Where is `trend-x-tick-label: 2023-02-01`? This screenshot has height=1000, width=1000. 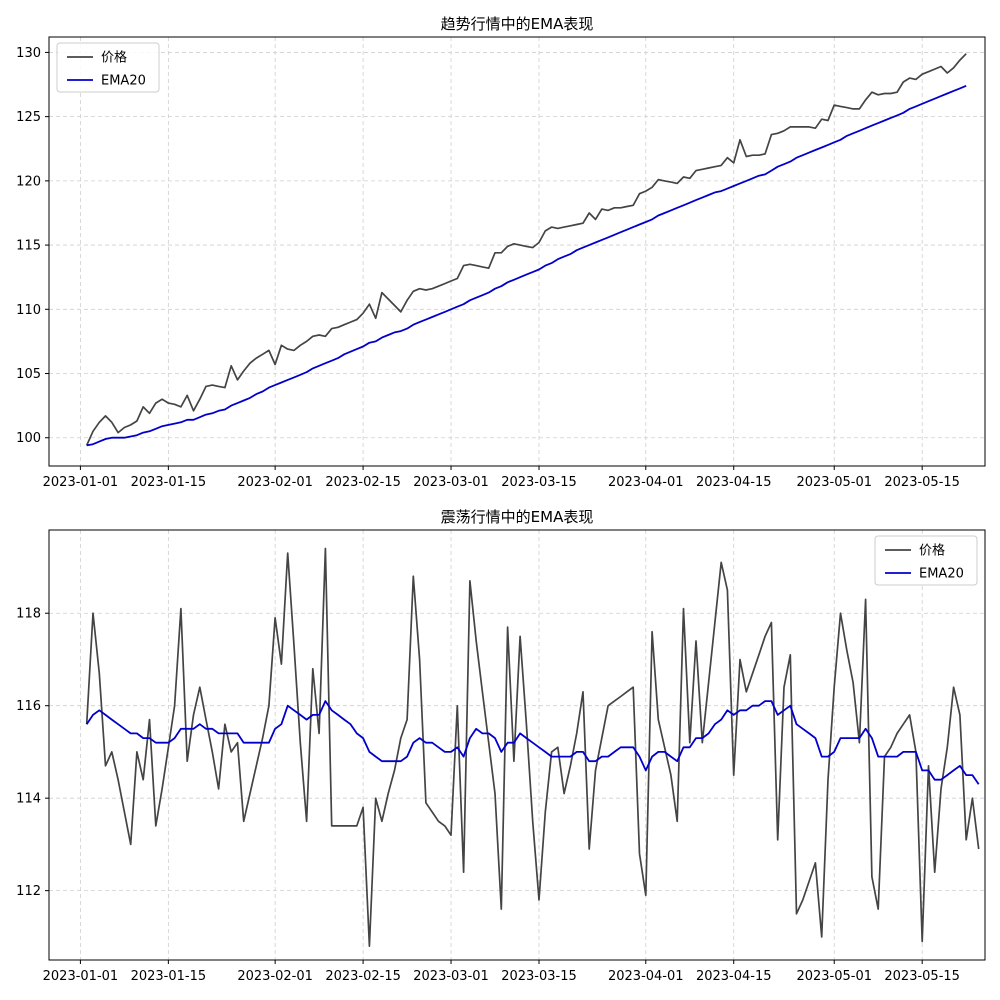
trend-x-tick-label: 2023-02-01 is located at coordinates (275, 482).